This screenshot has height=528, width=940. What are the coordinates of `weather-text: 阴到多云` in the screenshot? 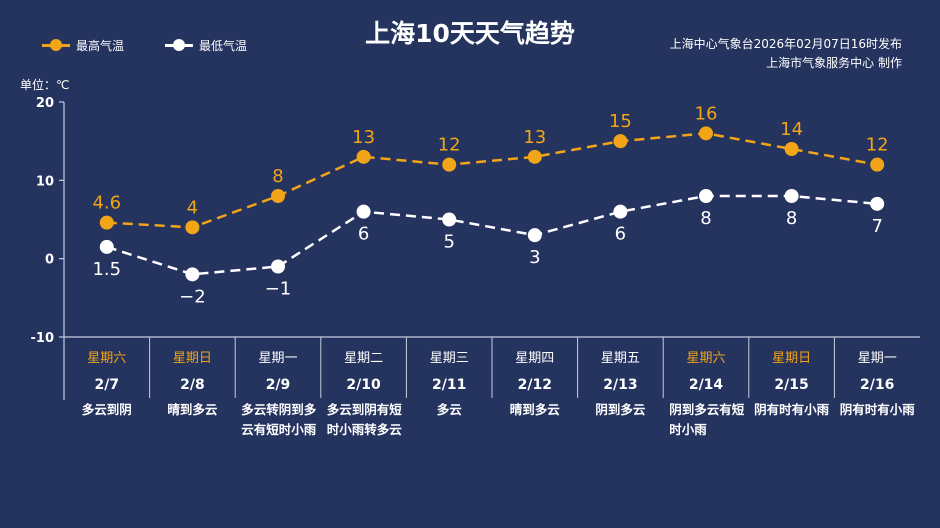 It's located at (620, 409).